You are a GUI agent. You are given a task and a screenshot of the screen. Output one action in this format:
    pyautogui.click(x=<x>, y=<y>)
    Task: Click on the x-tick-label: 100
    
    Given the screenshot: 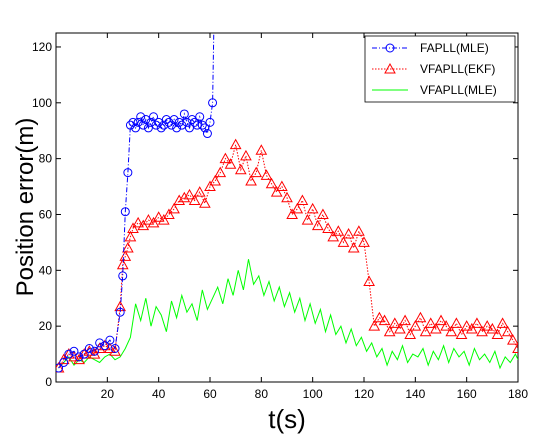 What is the action you would take?
    pyautogui.click(x=313, y=394)
    